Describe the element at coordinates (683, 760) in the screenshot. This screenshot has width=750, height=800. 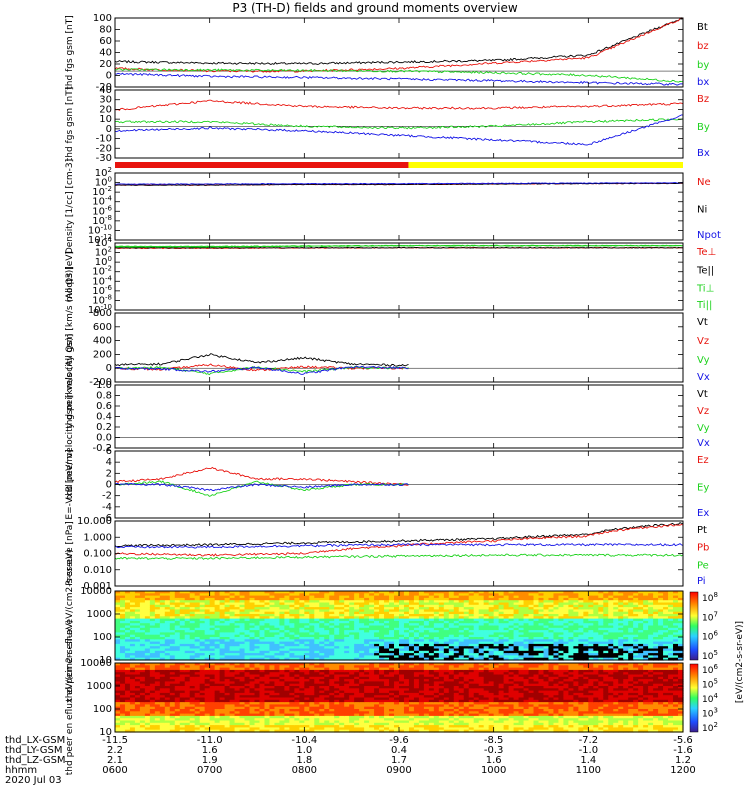
I see `ephemeris-value: 1.2` at that location.